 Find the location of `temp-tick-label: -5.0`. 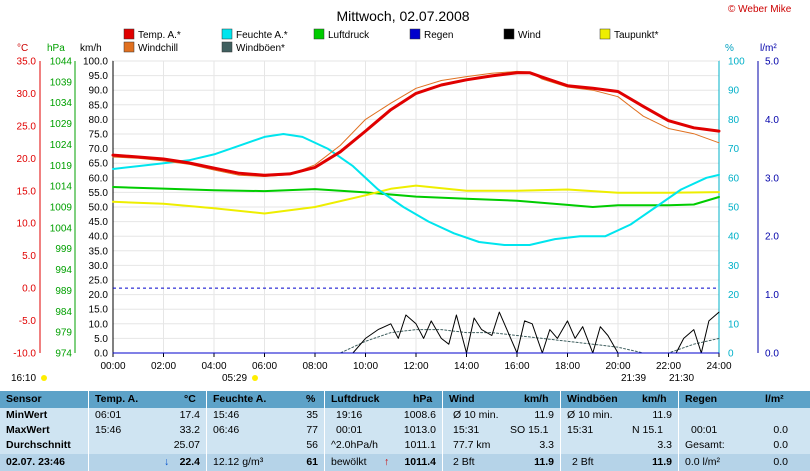

temp-tick-label: -5.0 is located at coordinates (28, 321).